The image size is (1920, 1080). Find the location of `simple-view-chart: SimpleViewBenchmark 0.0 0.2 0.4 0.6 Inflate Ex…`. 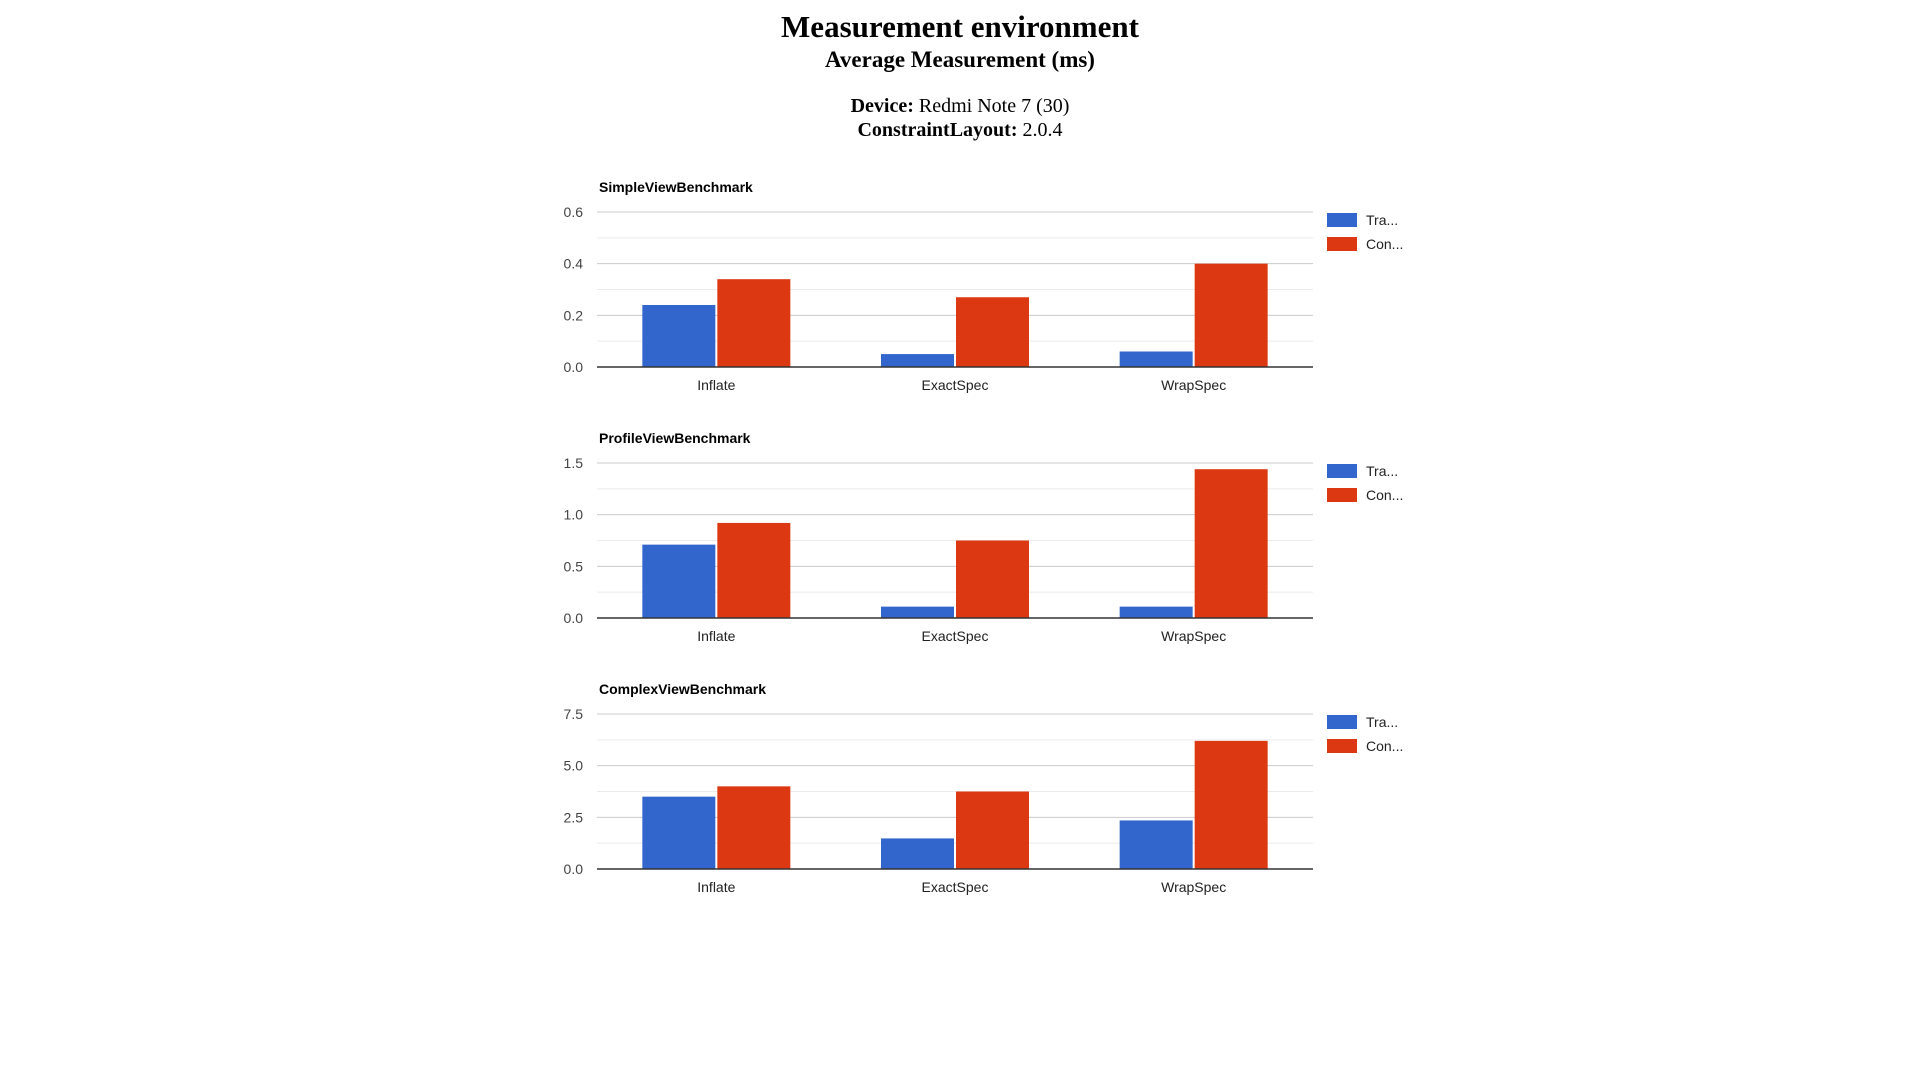

simple-view-chart: SimpleViewBenchmark 0.0 0.2 0.4 0.6 Inflate Ex… is located at coordinates (985, 292).